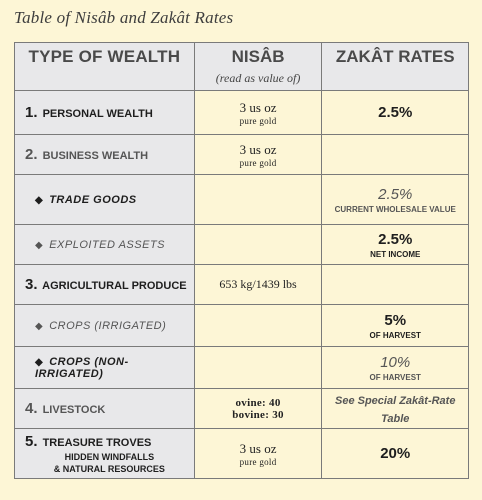 This screenshot has width=482, height=500. What do you see at coordinates (104, 284) in the screenshot?
I see `wealth-agricultural: 3. Agricultural Produce` at bounding box center [104, 284].